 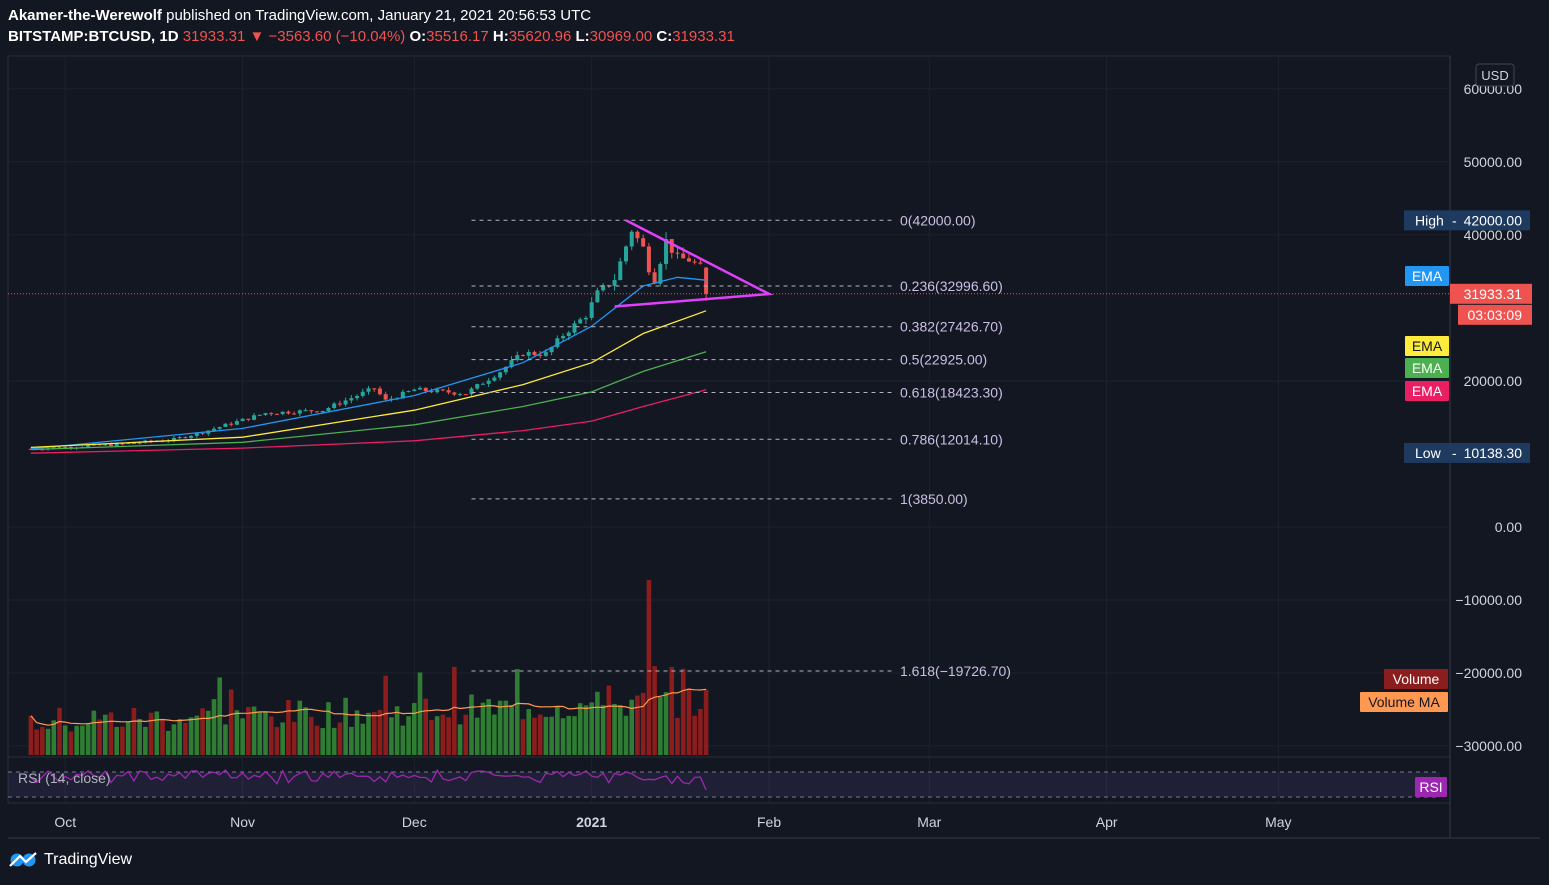 I want to click on triangle-pattern, so click(x=694, y=263).